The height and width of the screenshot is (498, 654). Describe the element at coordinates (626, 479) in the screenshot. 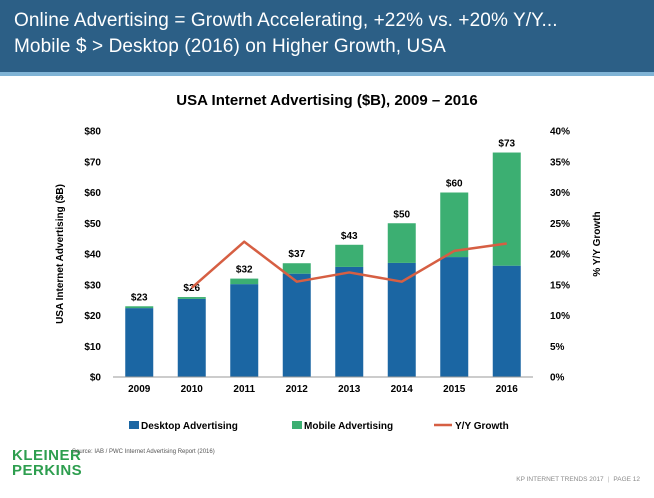

I see `page-number: PAGE 12` at that location.